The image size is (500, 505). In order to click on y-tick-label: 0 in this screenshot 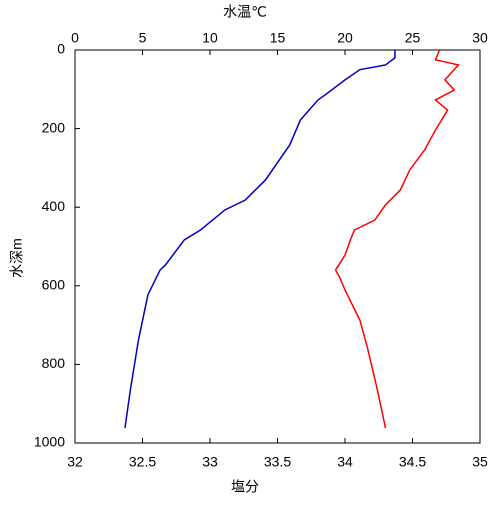, I will do `click(61, 49)`.